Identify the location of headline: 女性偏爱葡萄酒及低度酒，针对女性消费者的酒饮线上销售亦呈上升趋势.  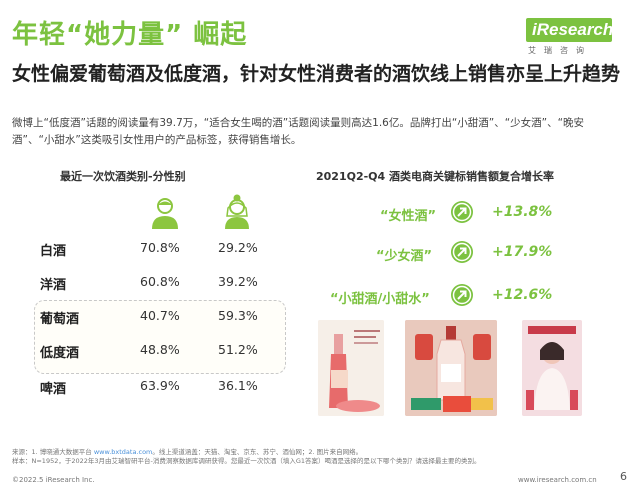
(316, 74).